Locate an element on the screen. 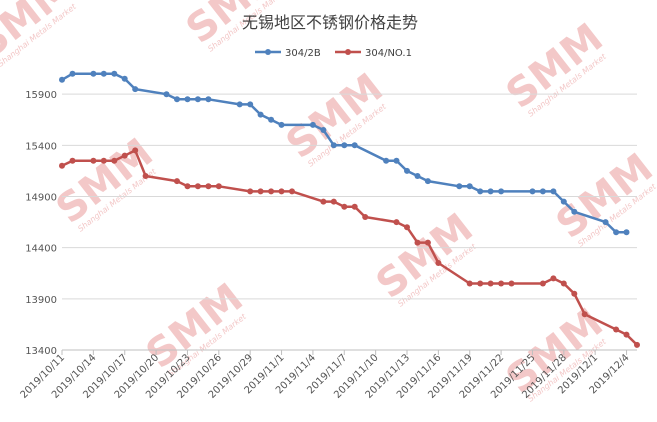  y-tick-label: 14900 is located at coordinates (41, 198).